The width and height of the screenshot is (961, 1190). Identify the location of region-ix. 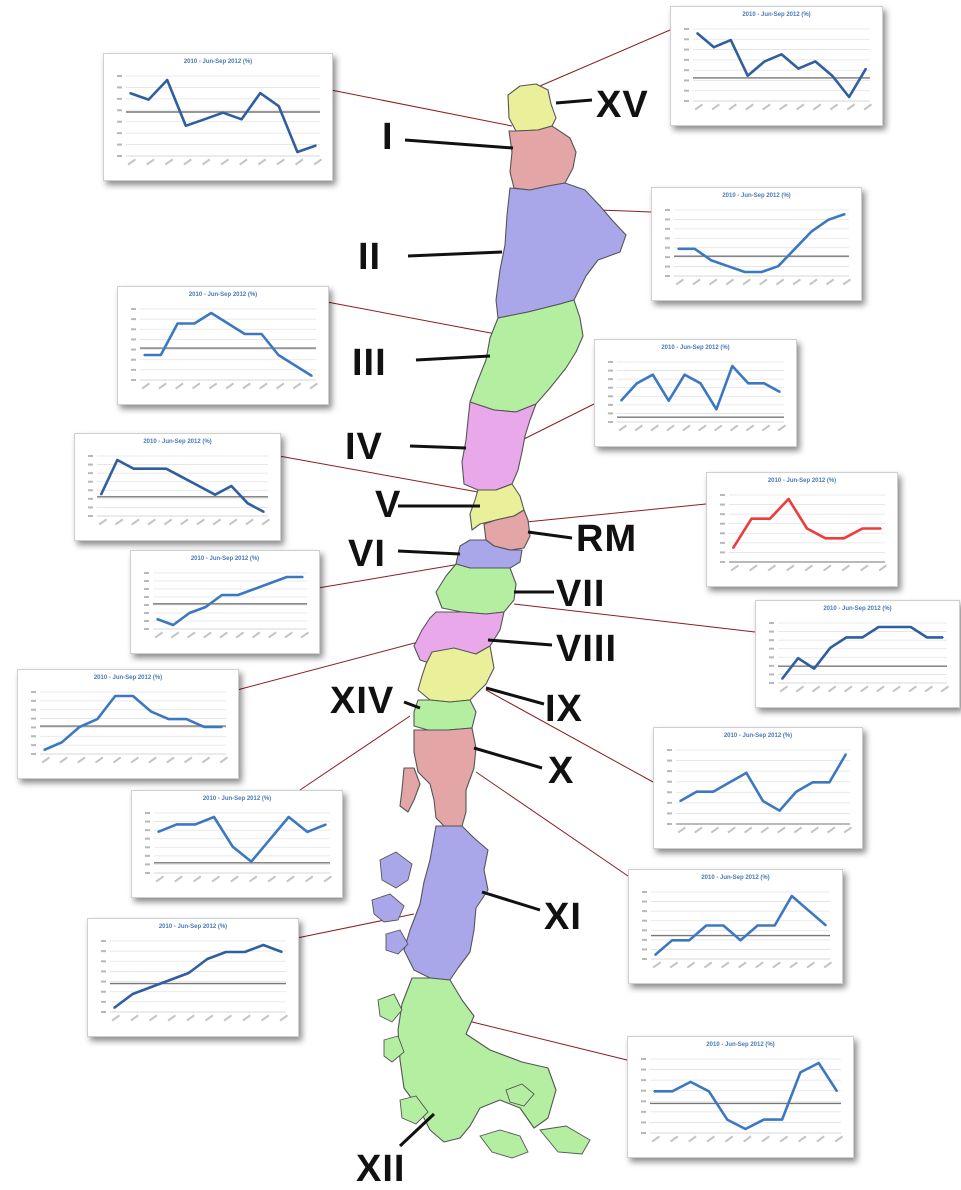
(456, 674).